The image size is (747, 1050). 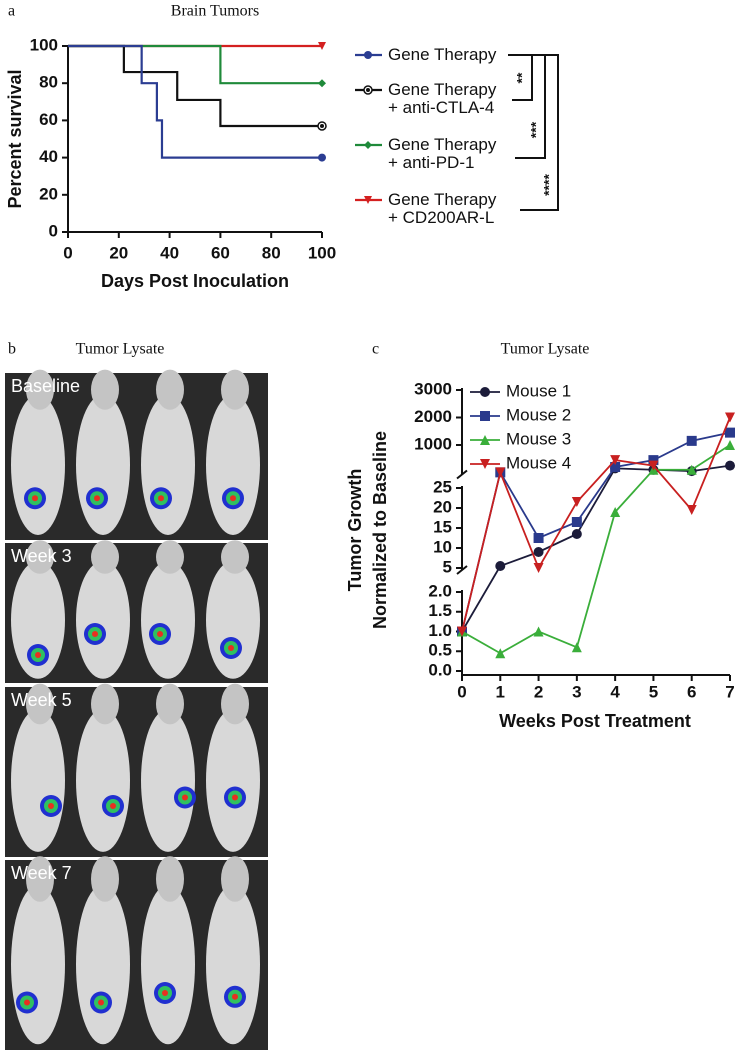 I want to click on x-tick-label: 4, so click(x=615, y=691).